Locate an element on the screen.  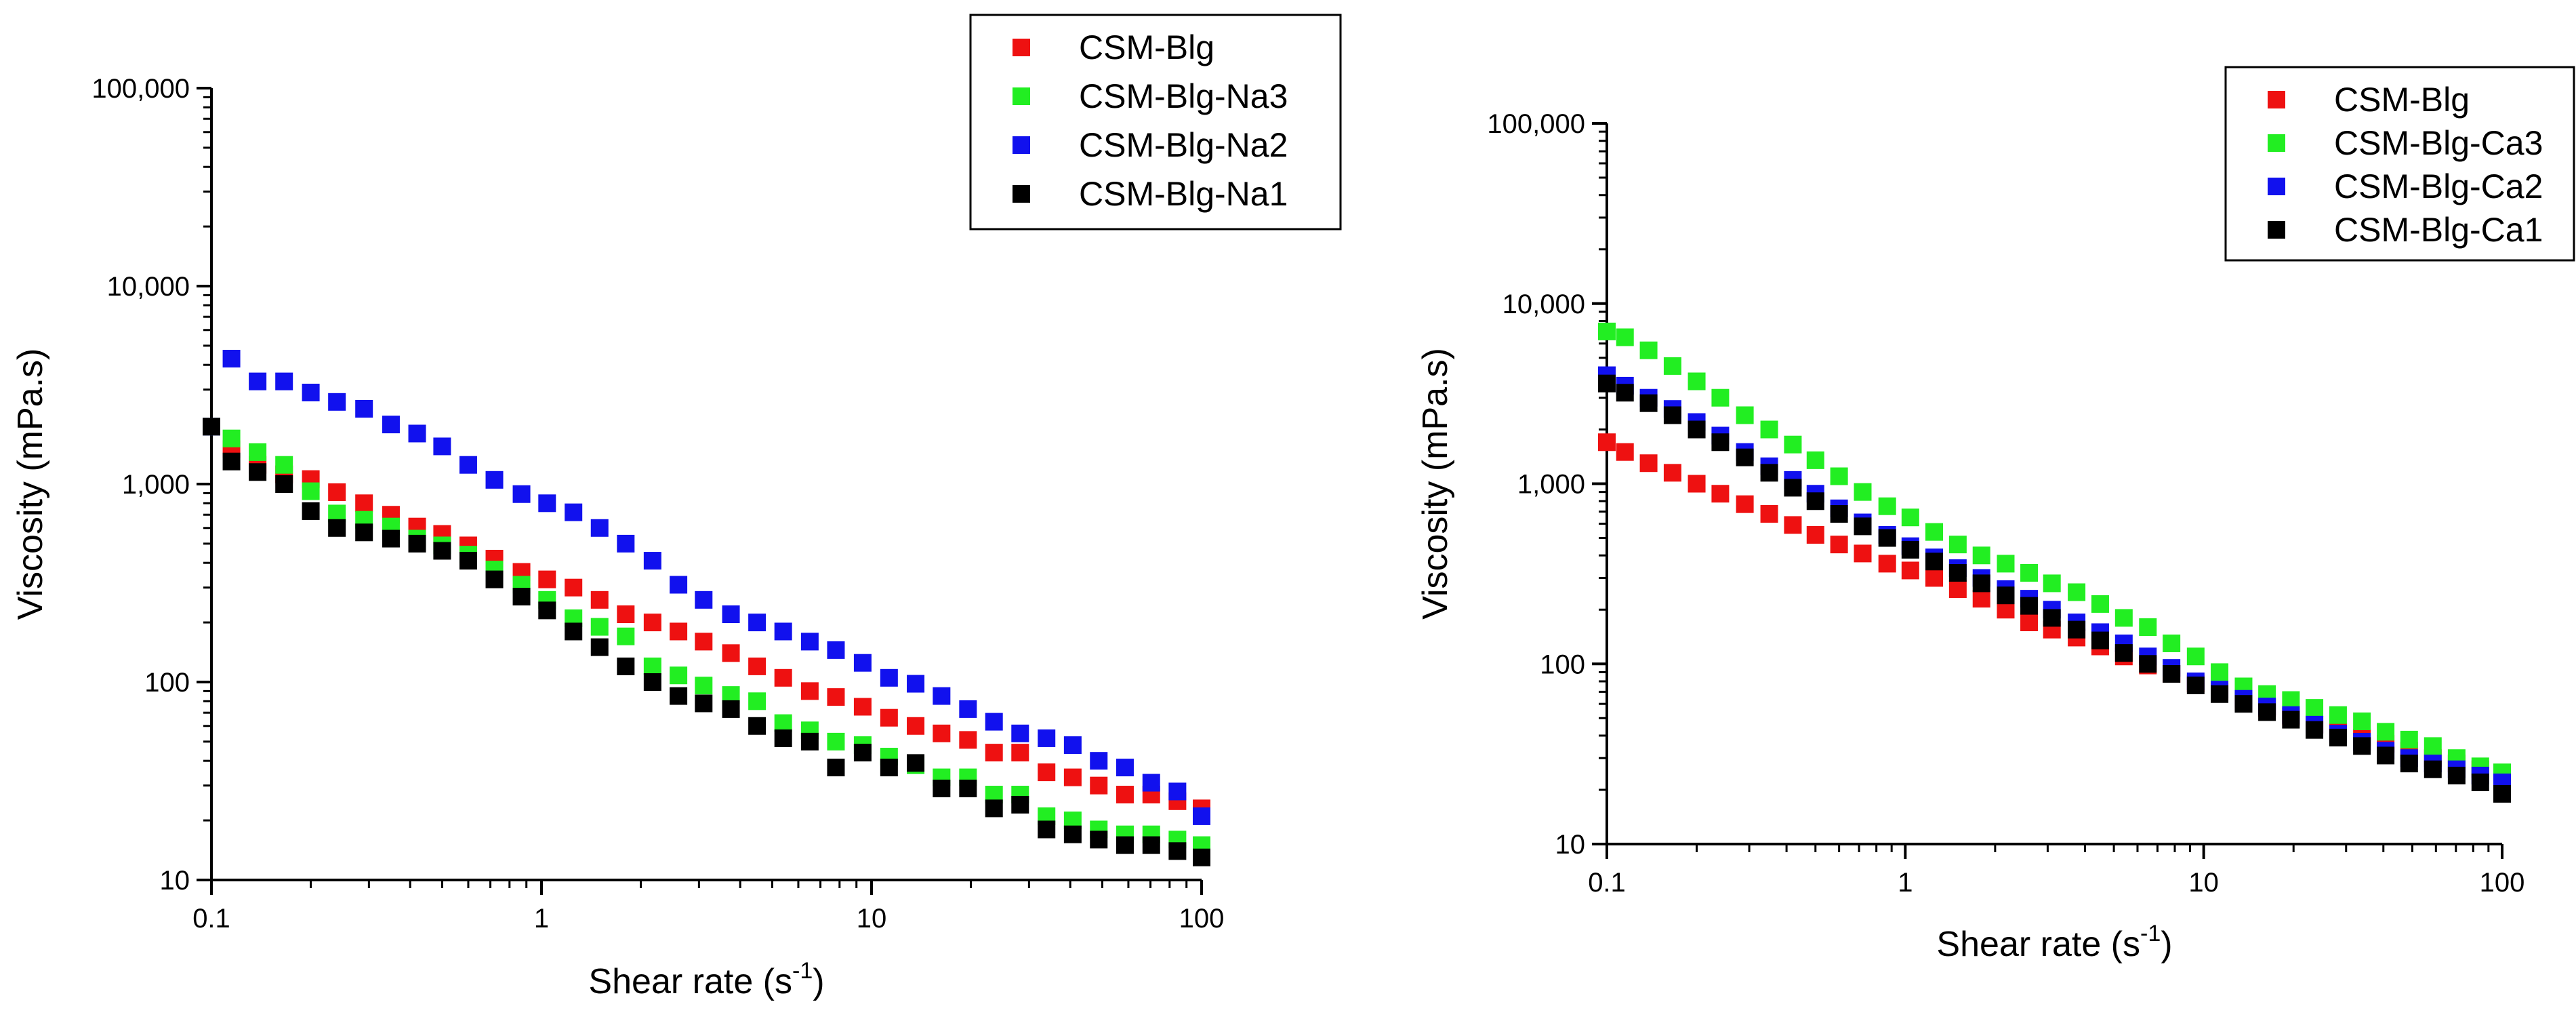
x-tick-label: 100 is located at coordinates (2502, 883).